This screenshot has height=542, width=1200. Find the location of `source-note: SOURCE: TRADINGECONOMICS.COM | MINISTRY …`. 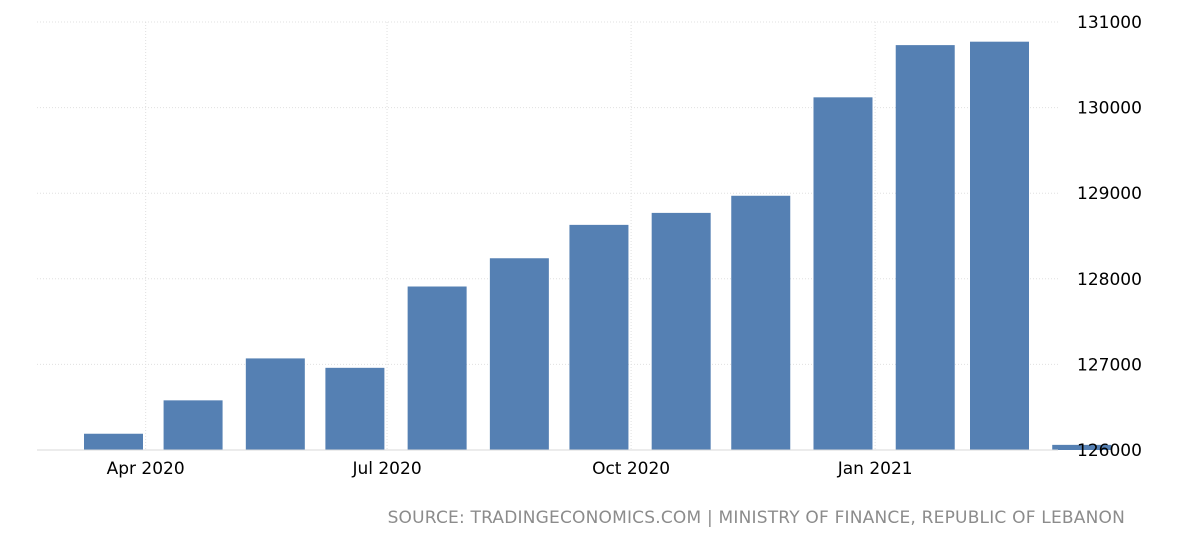

source-note: SOURCE: TRADINGECONOMICS.COM | MINISTRY … is located at coordinates (756, 518).